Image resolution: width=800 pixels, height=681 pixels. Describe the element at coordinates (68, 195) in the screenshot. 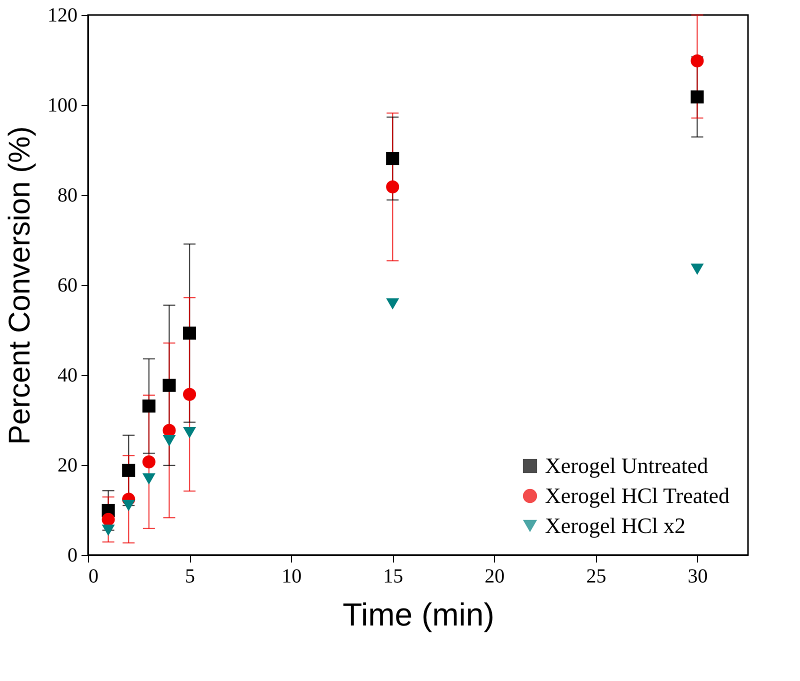

I see `y-tick-label: 80` at that location.